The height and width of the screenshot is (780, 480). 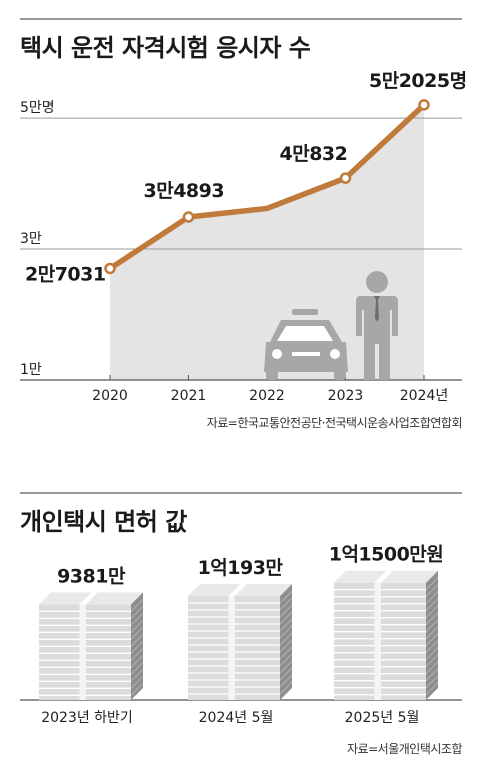 What do you see at coordinates (334, 423) in the screenshot?
I see `chart1-source: 자료=한국교통안전공단·전국택시운송사업조합연합회` at bounding box center [334, 423].